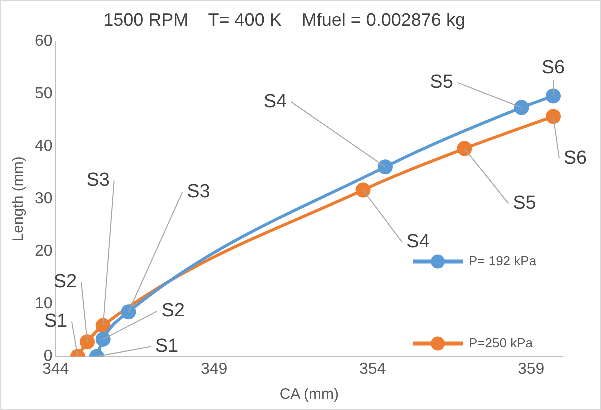 The image size is (601, 410). What do you see at coordinates (214, 369) in the screenshot?
I see `x-tick-label: 349` at bounding box center [214, 369].